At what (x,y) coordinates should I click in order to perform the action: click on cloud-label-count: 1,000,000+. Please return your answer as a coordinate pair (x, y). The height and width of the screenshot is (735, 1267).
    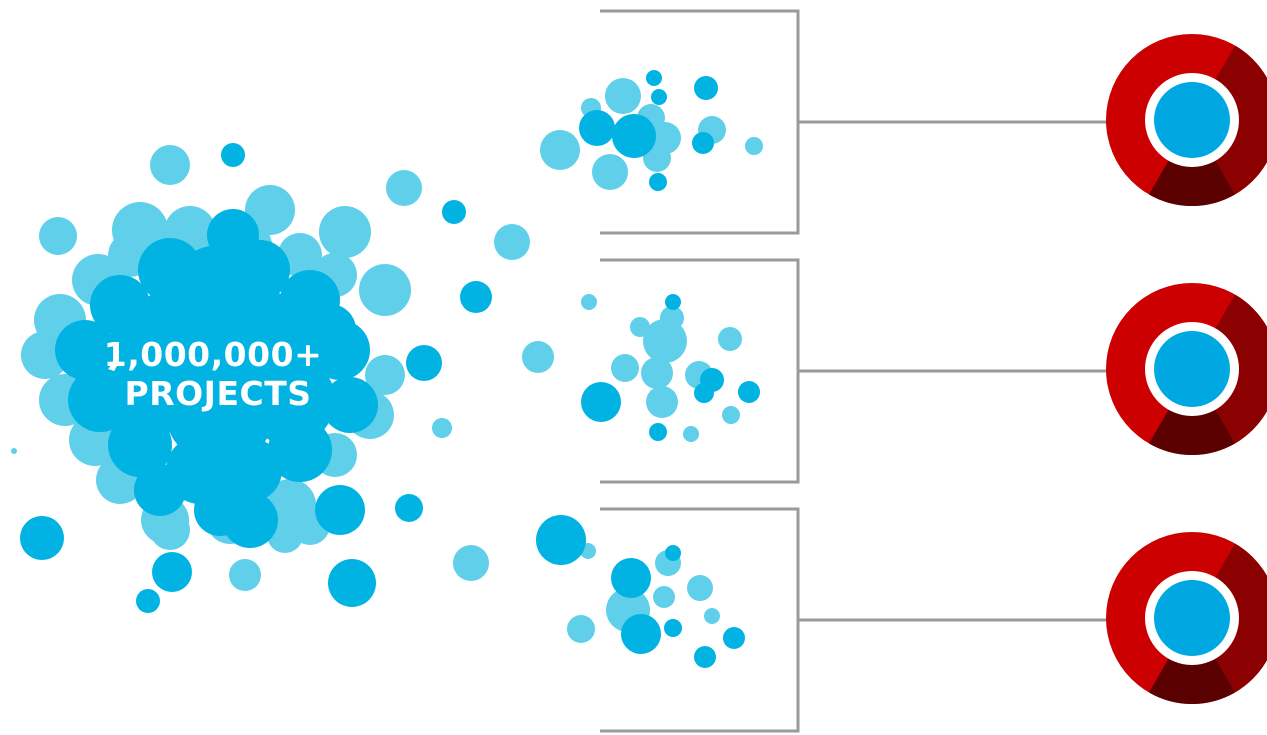
    Looking at the image, I should click on (213, 354).